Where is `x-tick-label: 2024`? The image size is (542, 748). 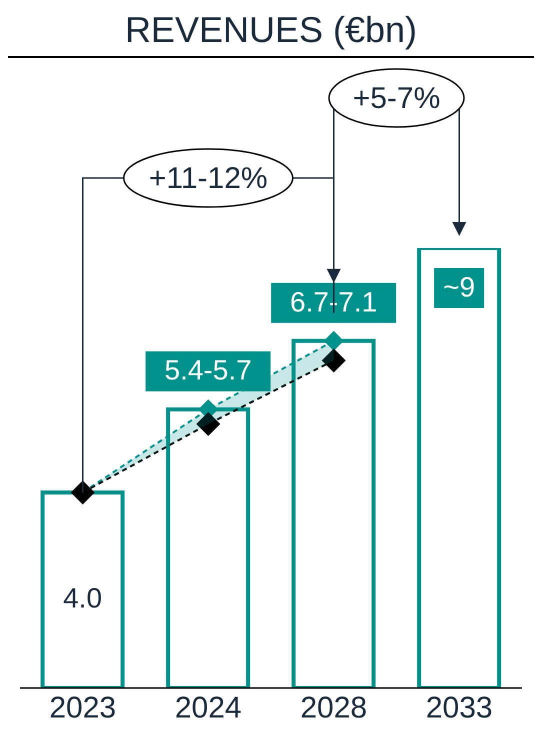 x-tick-label: 2024 is located at coordinates (208, 707).